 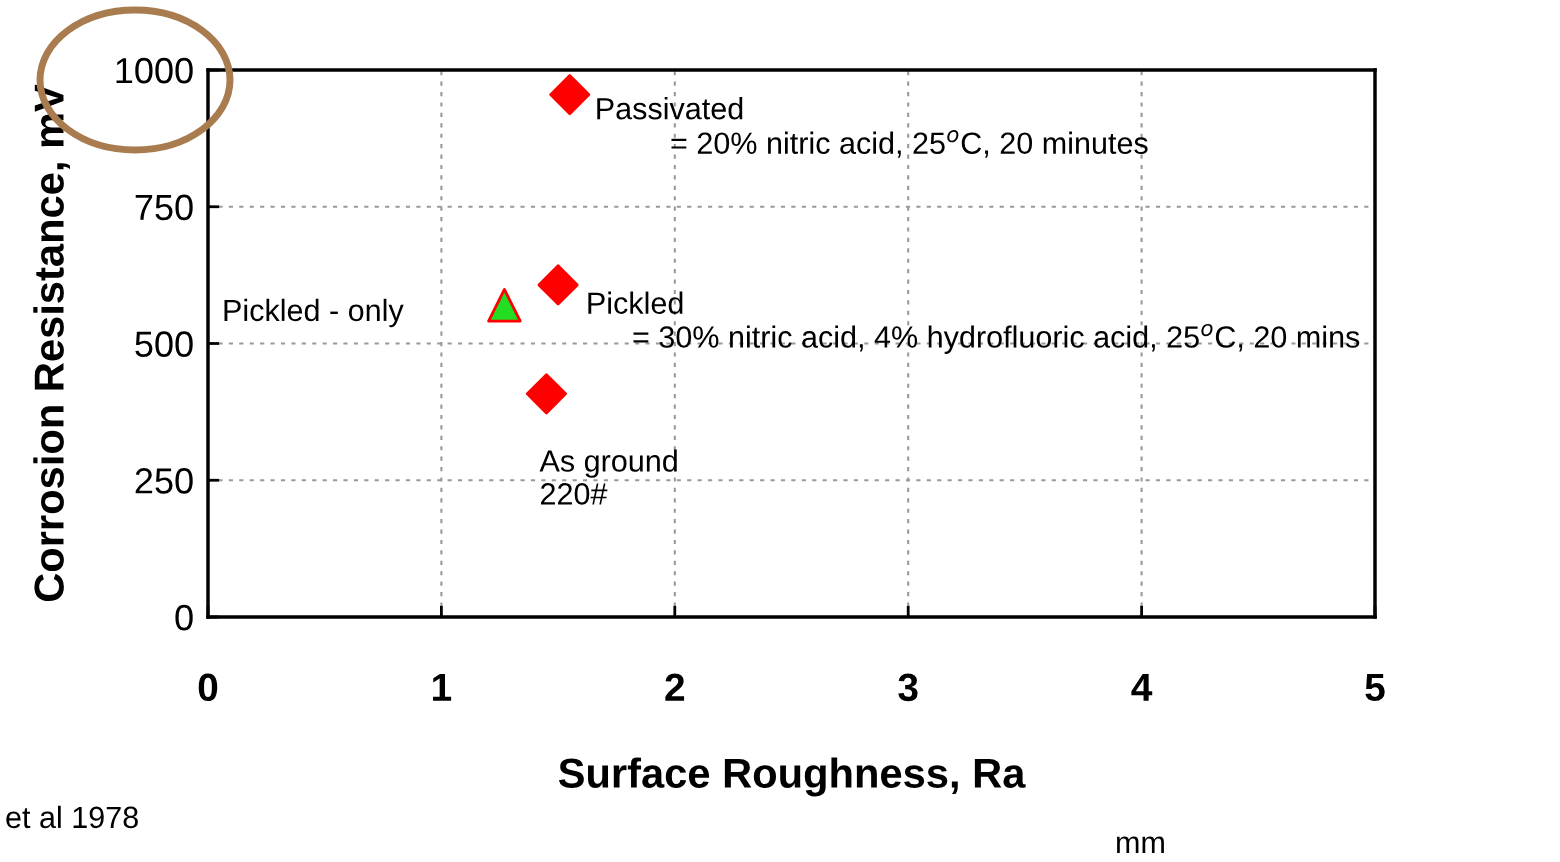 What do you see at coordinates (792, 777) in the screenshot?
I see `x-axis-title: Surface Roughness, Ra` at bounding box center [792, 777].